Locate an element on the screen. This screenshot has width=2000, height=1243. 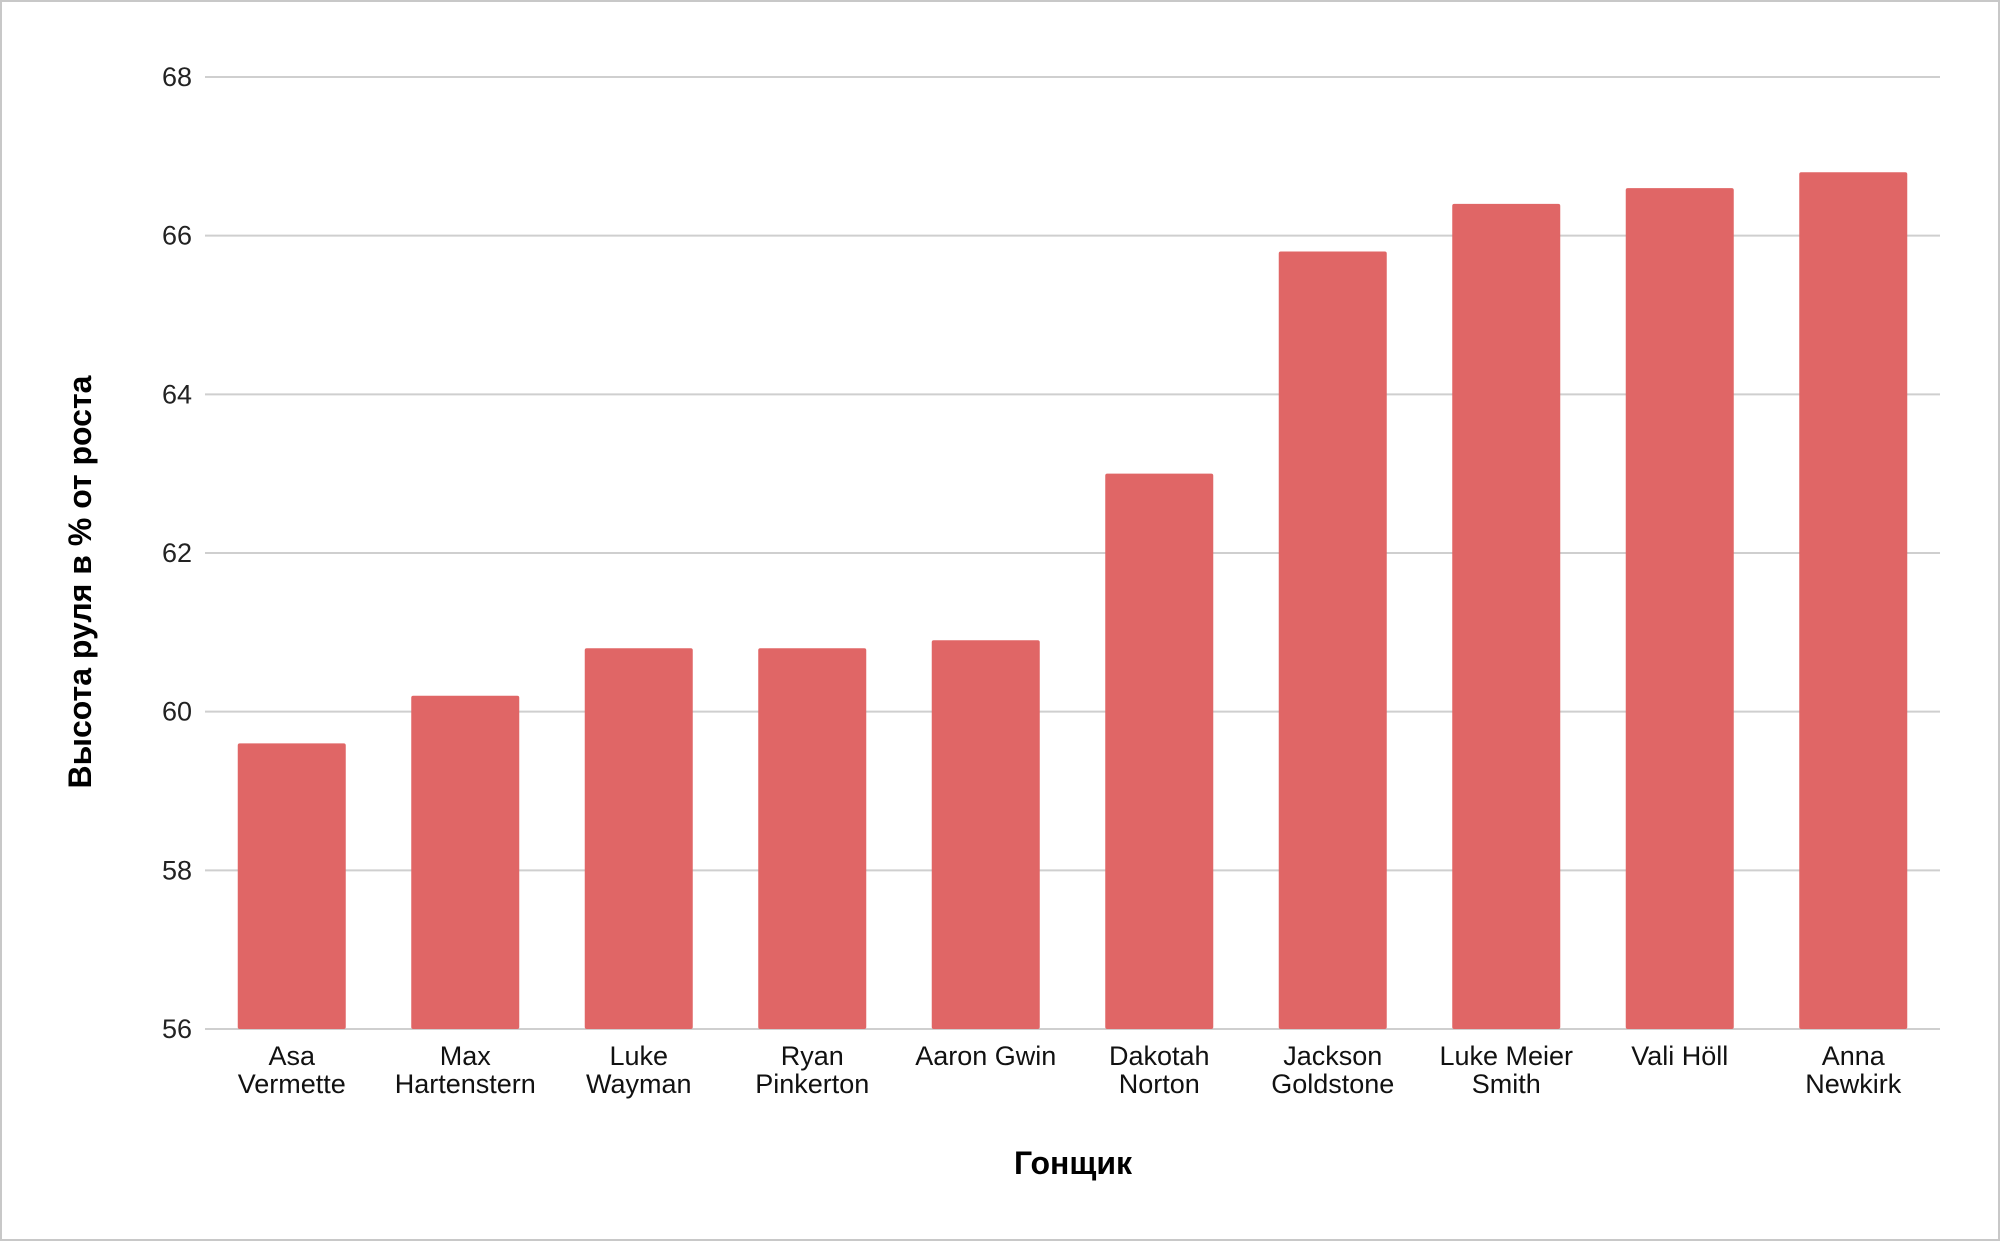
y-tick-label: 68 is located at coordinates (177, 77).